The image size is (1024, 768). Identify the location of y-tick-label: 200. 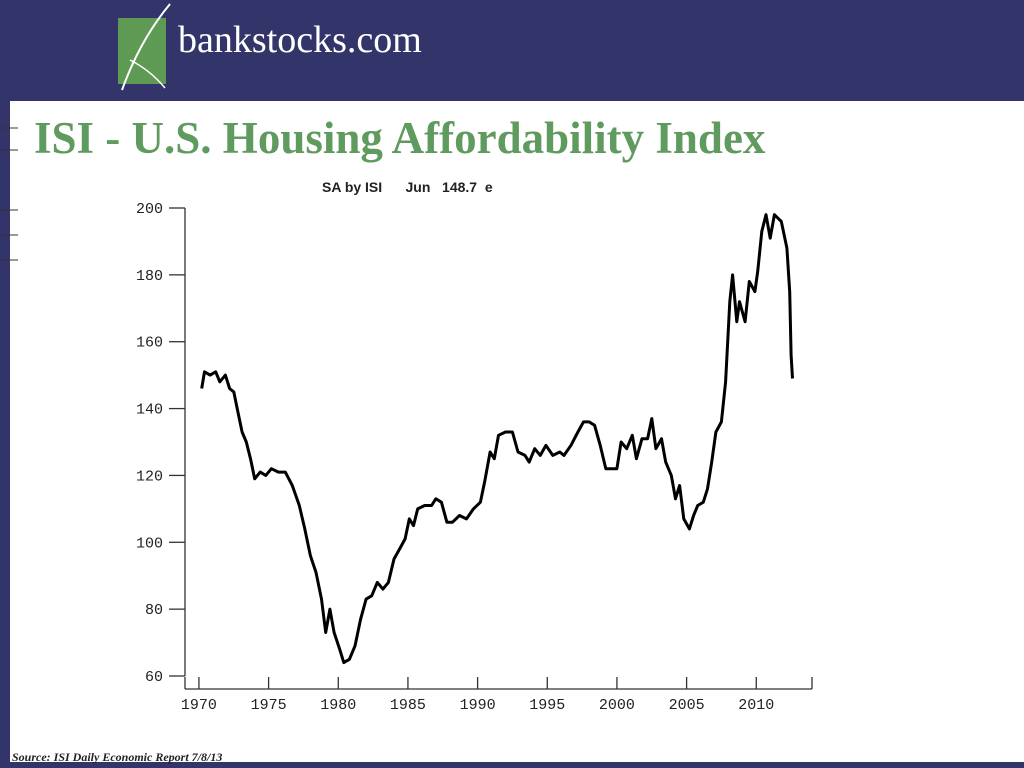
(149, 209).